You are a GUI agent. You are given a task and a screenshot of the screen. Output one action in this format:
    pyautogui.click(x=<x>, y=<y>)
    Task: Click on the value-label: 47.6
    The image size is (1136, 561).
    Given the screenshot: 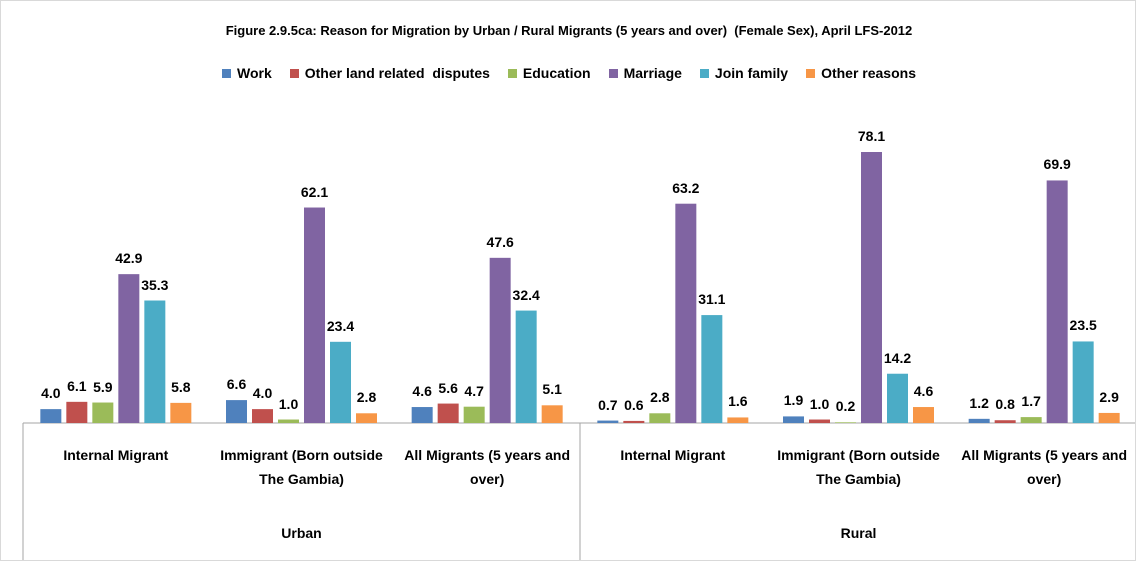 What is the action you would take?
    pyautogui.click(x=500, y=241)
    